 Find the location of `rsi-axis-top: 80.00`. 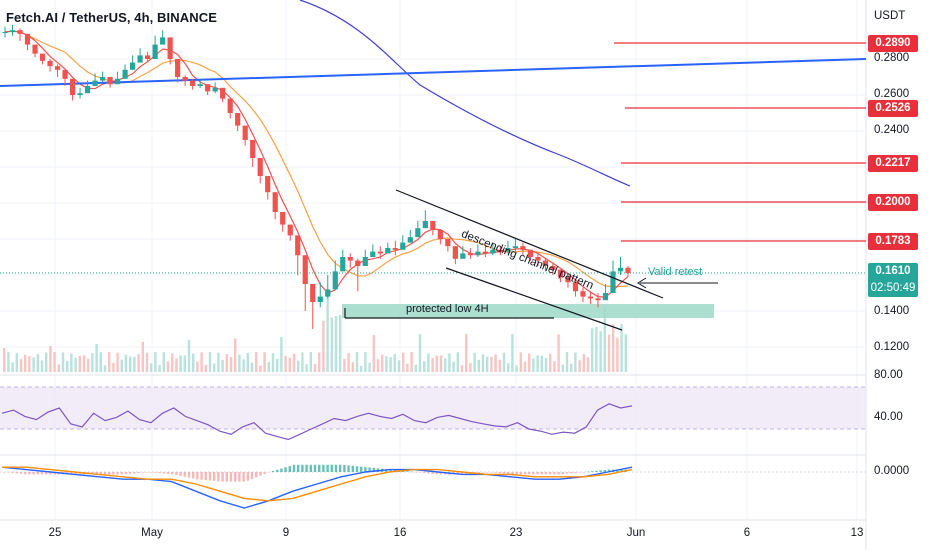

rsi-axis-top: 80.00 is located at coordinates (888, 375).